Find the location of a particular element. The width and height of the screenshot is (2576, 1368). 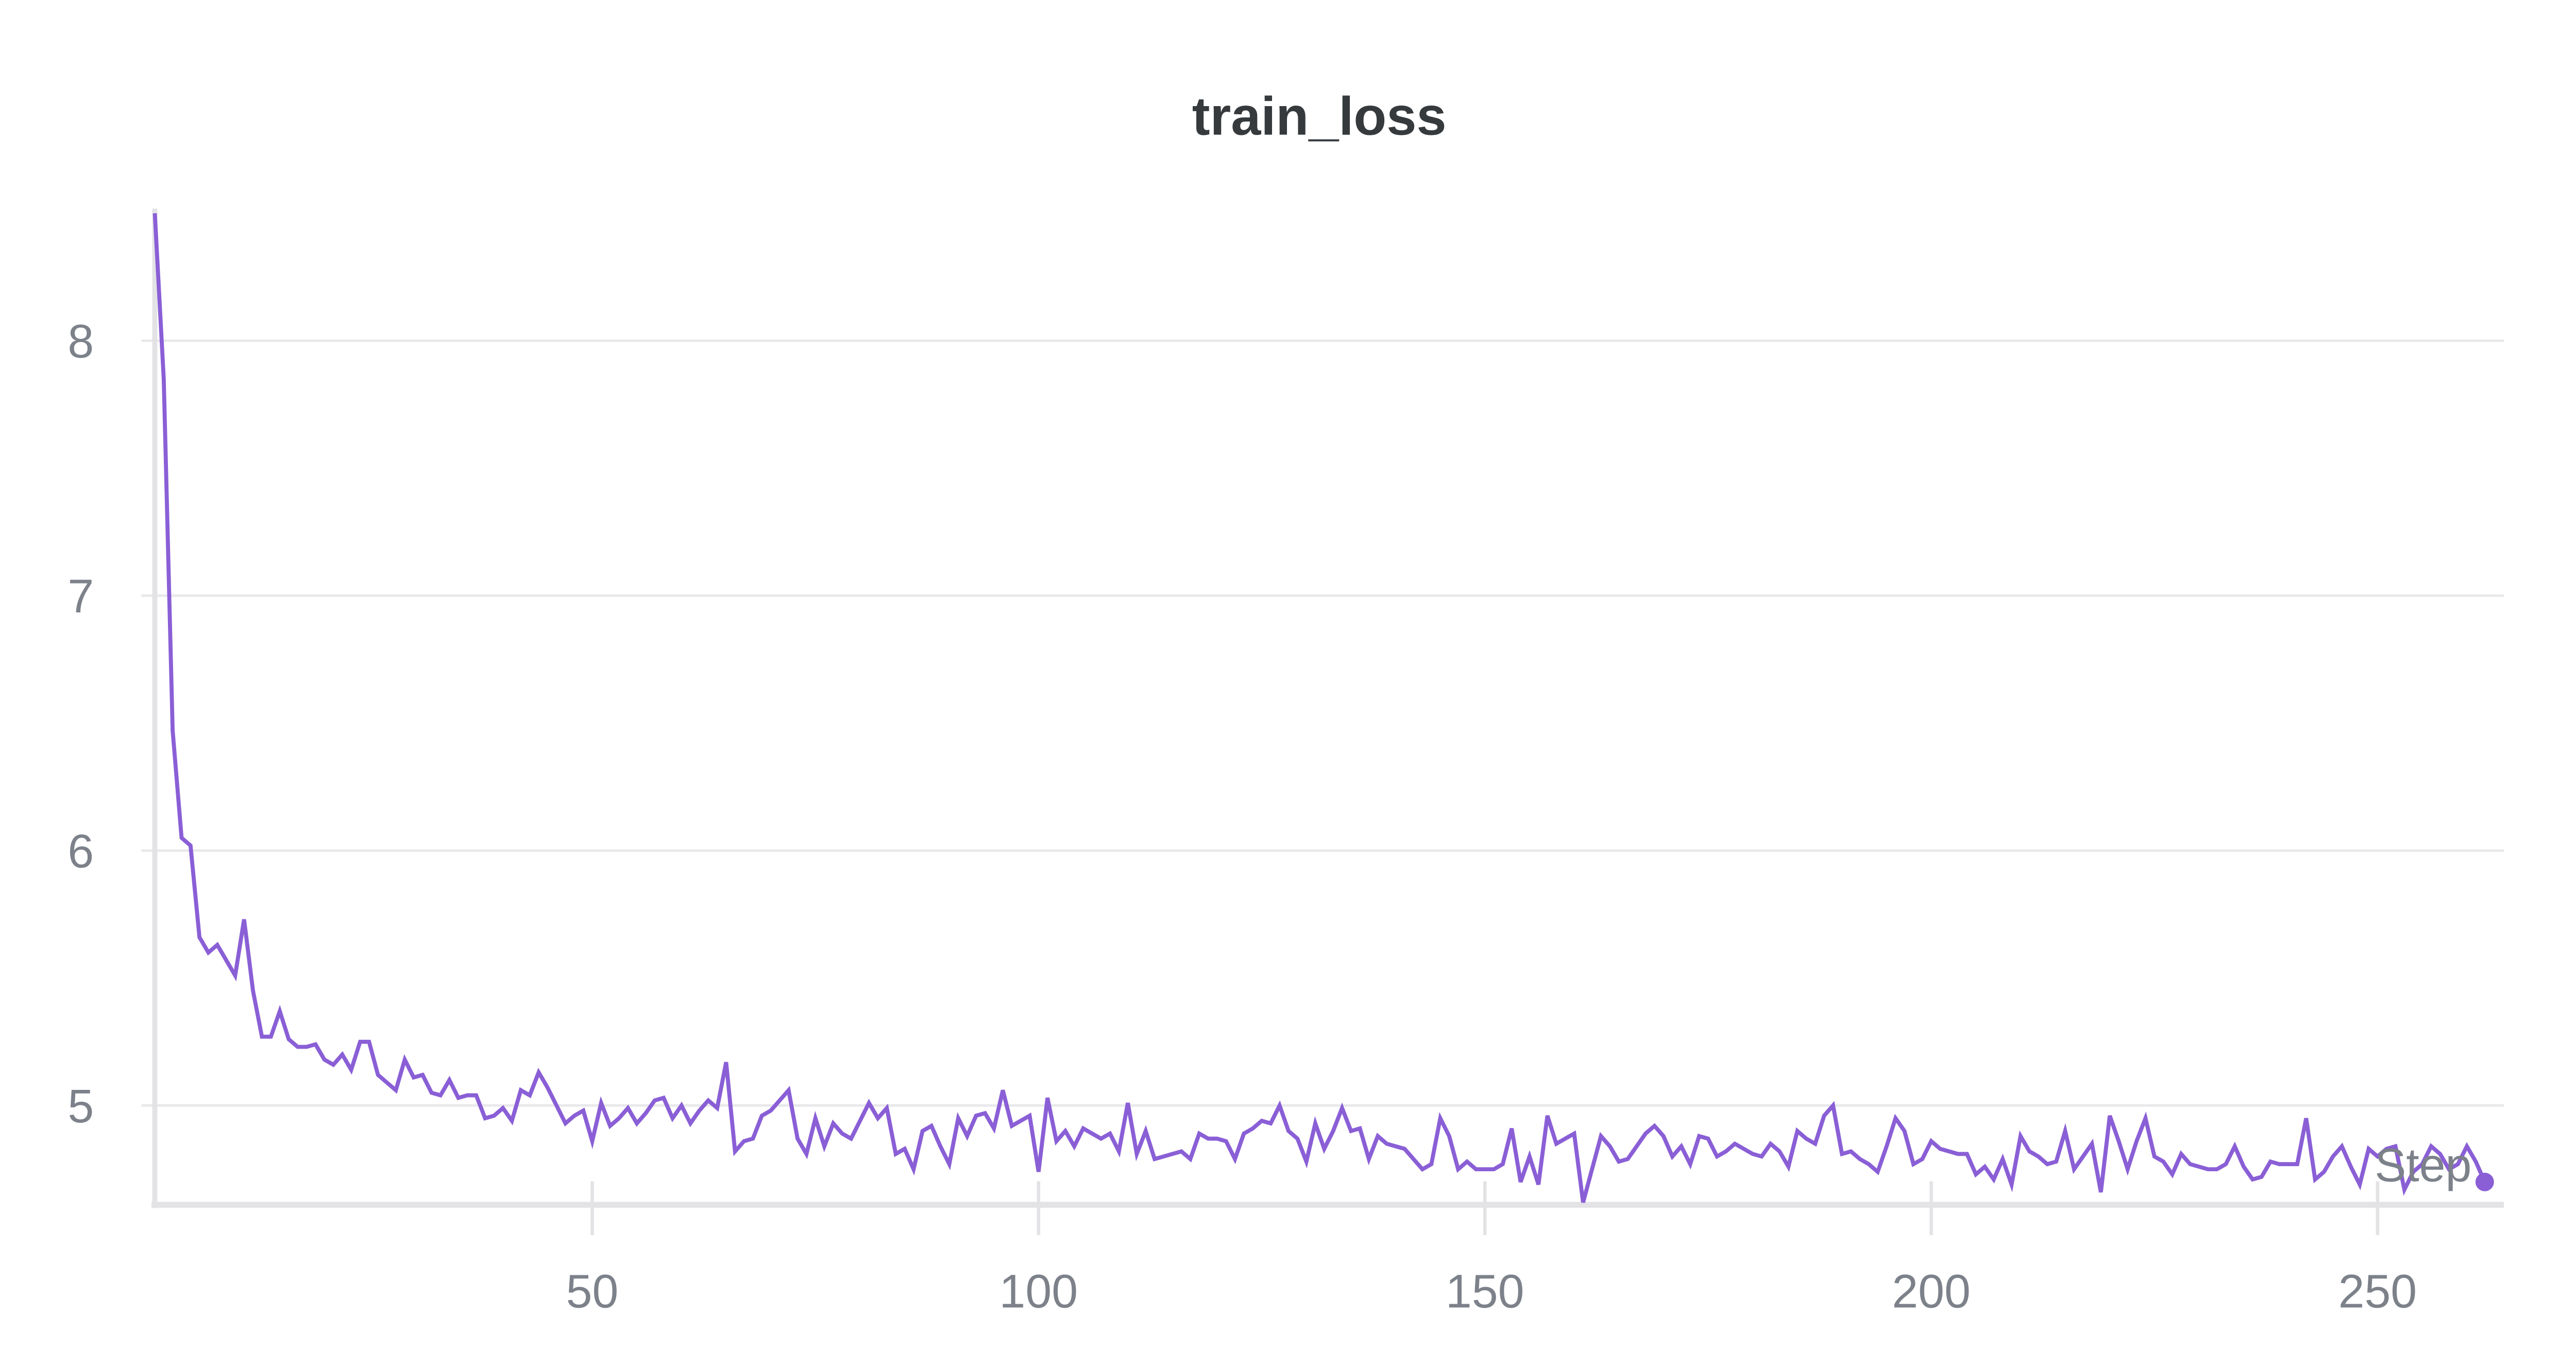

last-point-marker is located at coordinates (2484, 1181).